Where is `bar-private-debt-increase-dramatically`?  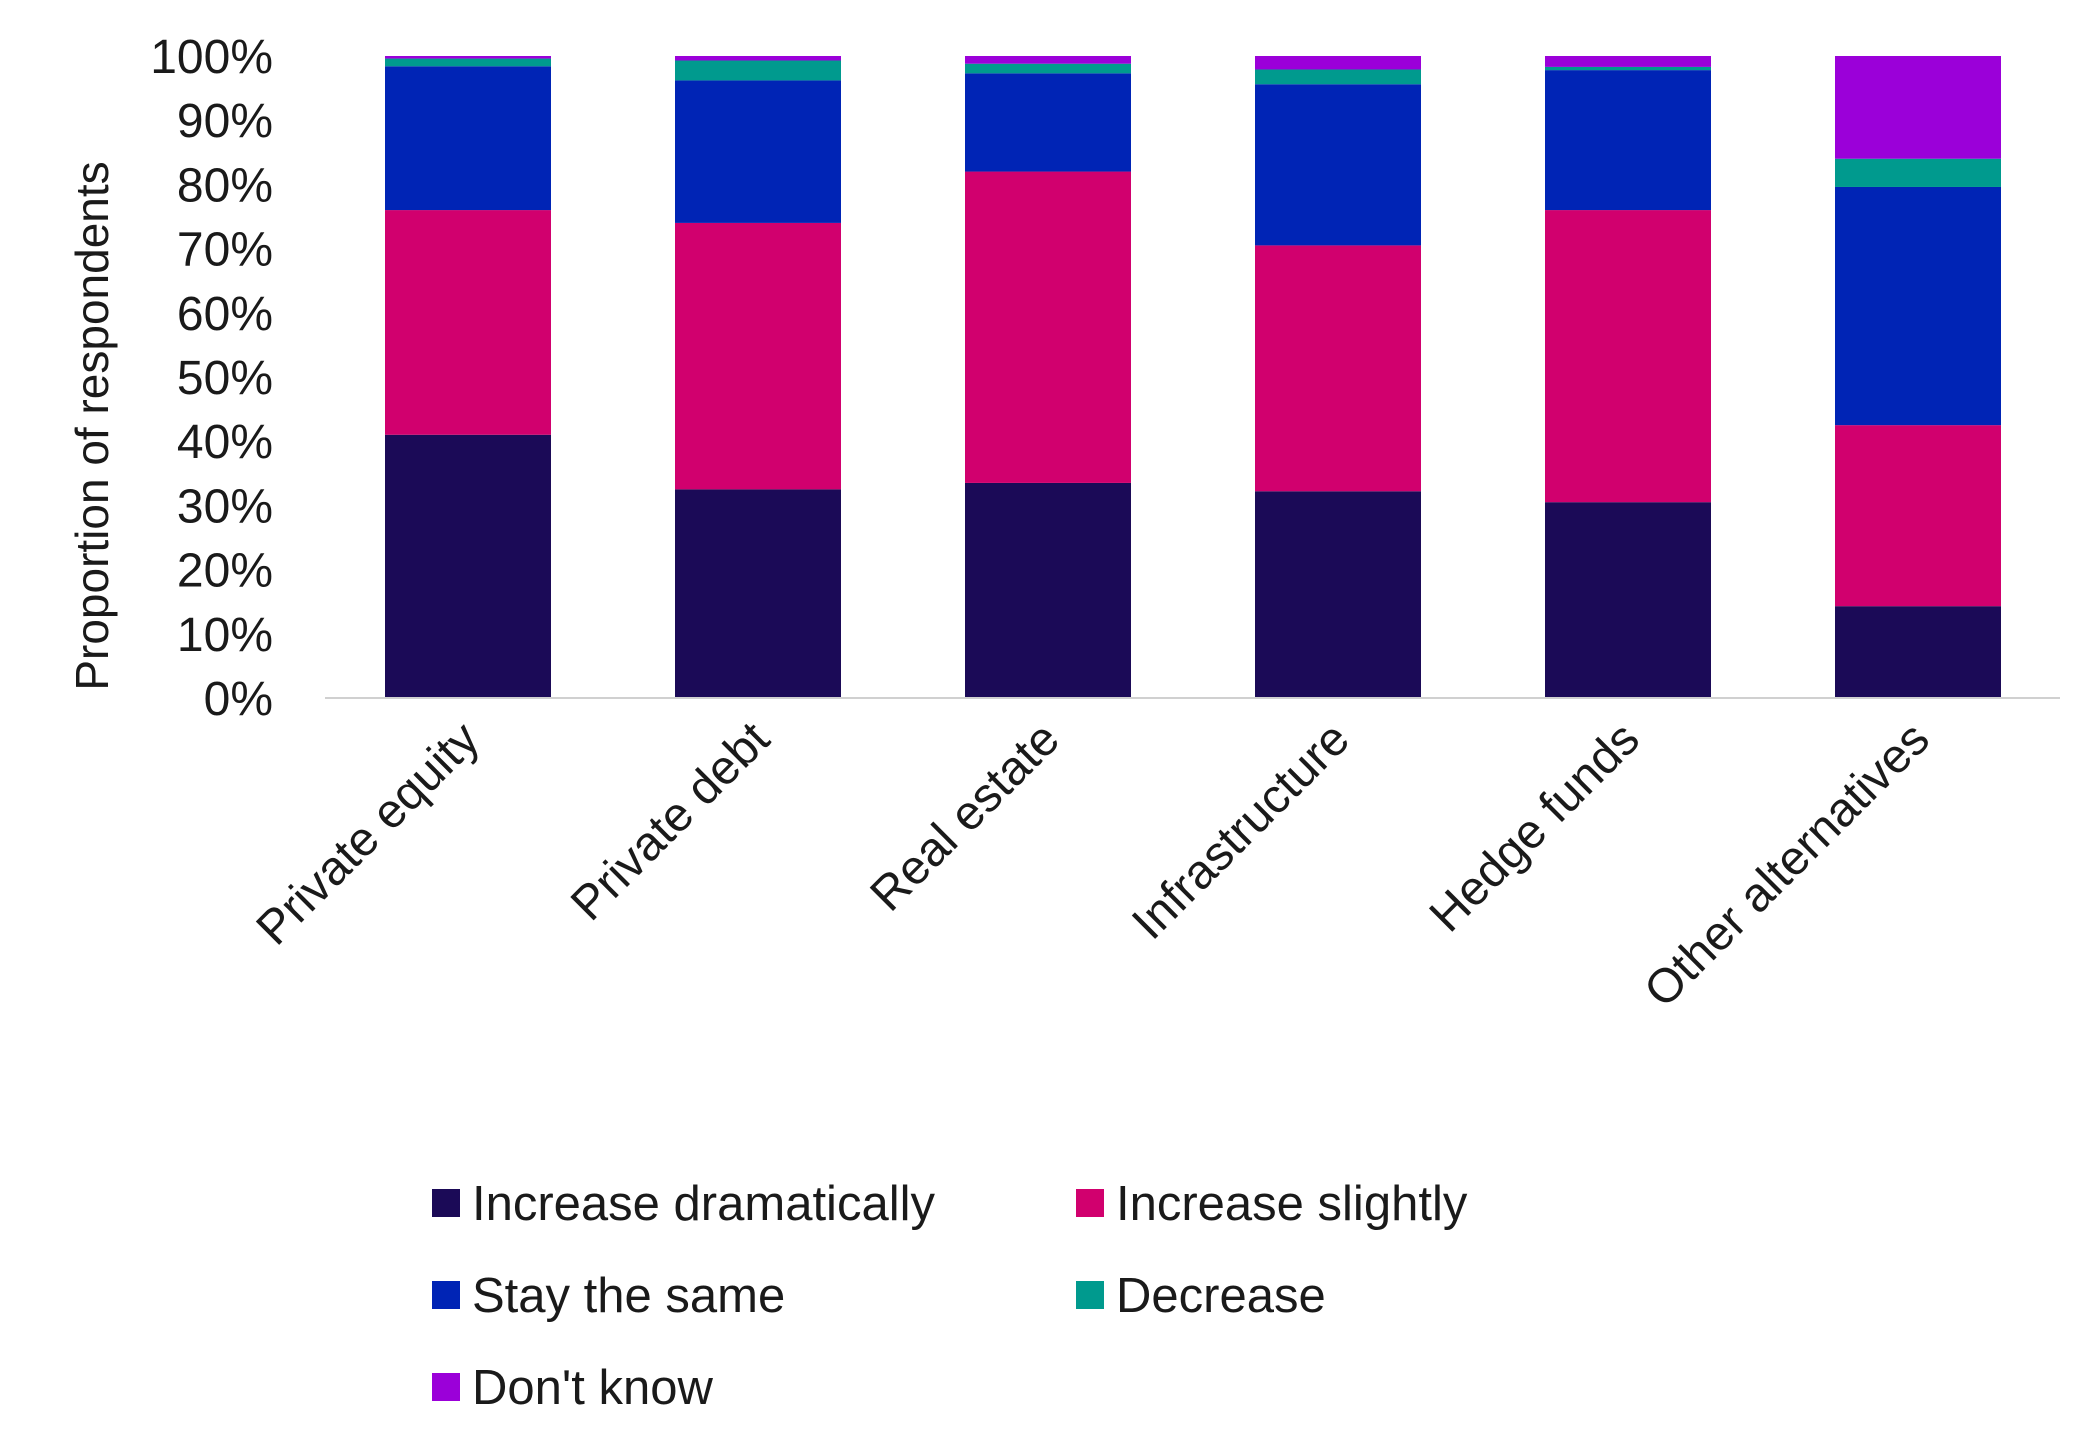 bar-private-debt-increase-dramatically is located at coordinates (758, 593).